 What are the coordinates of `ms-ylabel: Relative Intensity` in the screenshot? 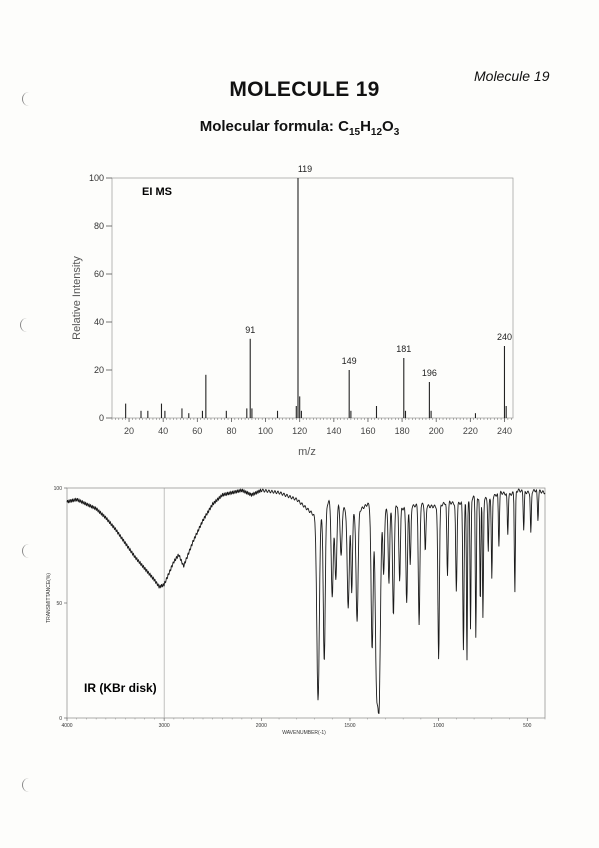 It's located at (77, 298).